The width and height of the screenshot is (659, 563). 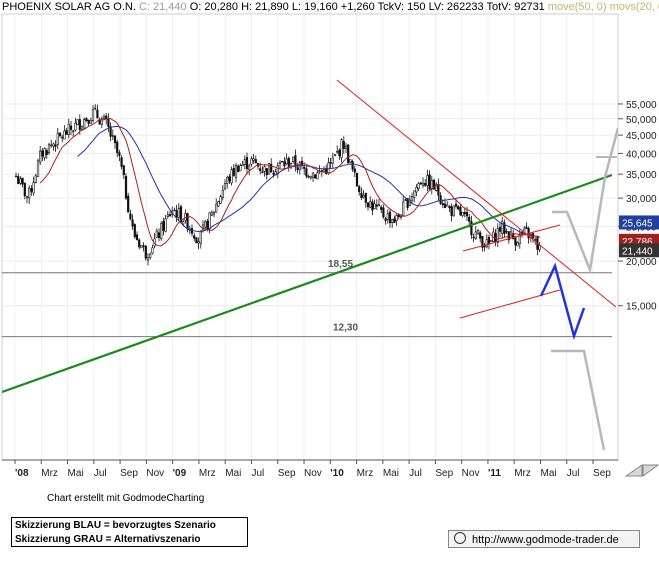 What do you see at coordinates (641, 136) in the screenshot?
I see `y-tick-label: 45,000` at bounding box center [641, 136].